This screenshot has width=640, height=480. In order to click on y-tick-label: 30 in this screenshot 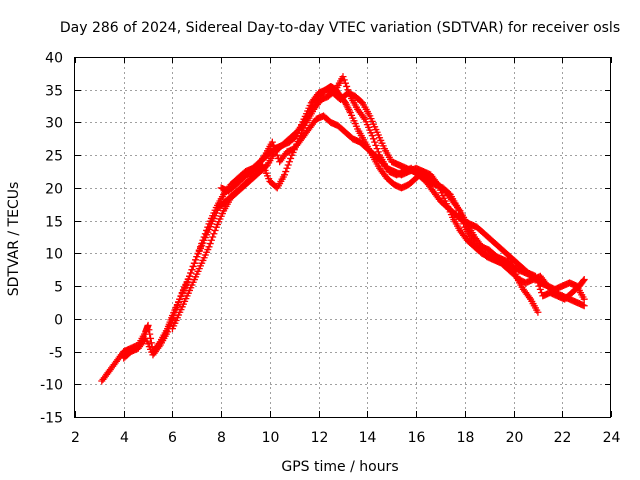, I will do `click(54, 124)`.